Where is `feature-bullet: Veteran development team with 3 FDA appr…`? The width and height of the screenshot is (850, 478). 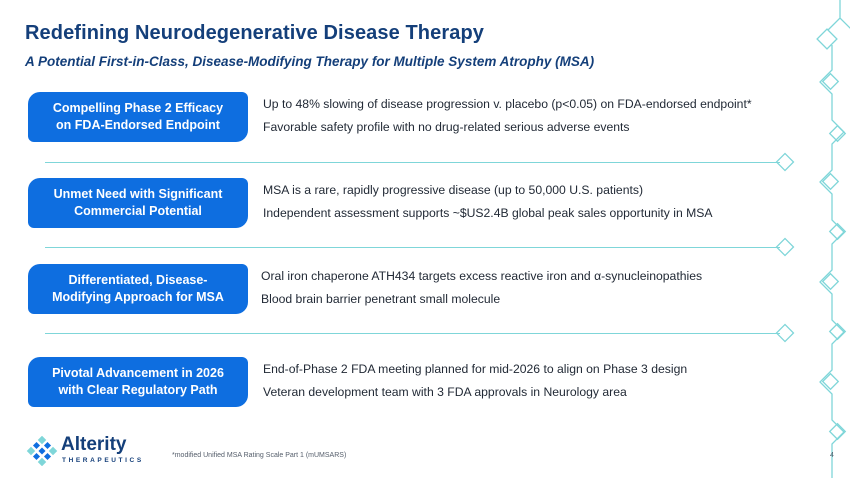
feature-bullet: Veteran development team with 3 FDA appr… is located at coordinates (445, 392).